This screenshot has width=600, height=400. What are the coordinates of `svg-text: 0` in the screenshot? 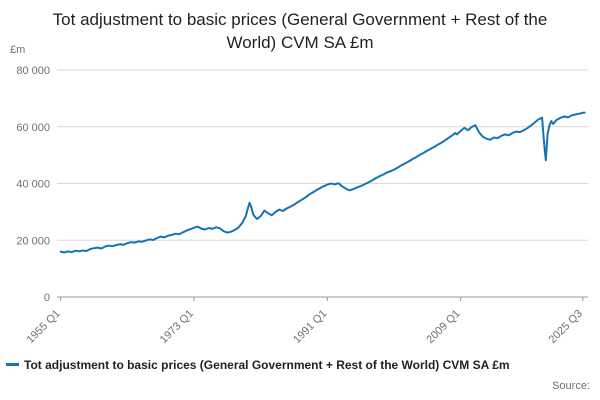 It's located at (47, 298).